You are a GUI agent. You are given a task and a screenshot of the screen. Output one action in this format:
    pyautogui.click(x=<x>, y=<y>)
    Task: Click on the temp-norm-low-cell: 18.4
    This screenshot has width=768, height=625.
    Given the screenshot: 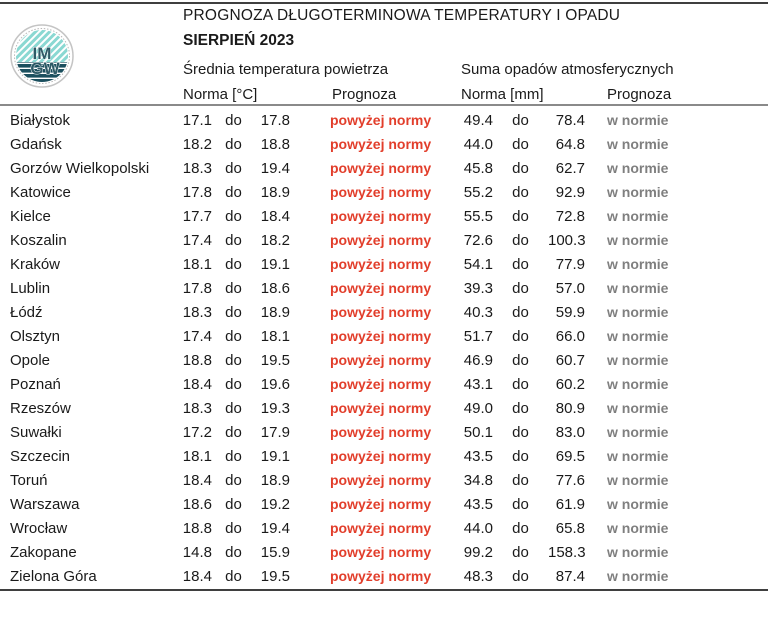 What is the action you would take?
    pyautogui.click(x=197, y=576)
    